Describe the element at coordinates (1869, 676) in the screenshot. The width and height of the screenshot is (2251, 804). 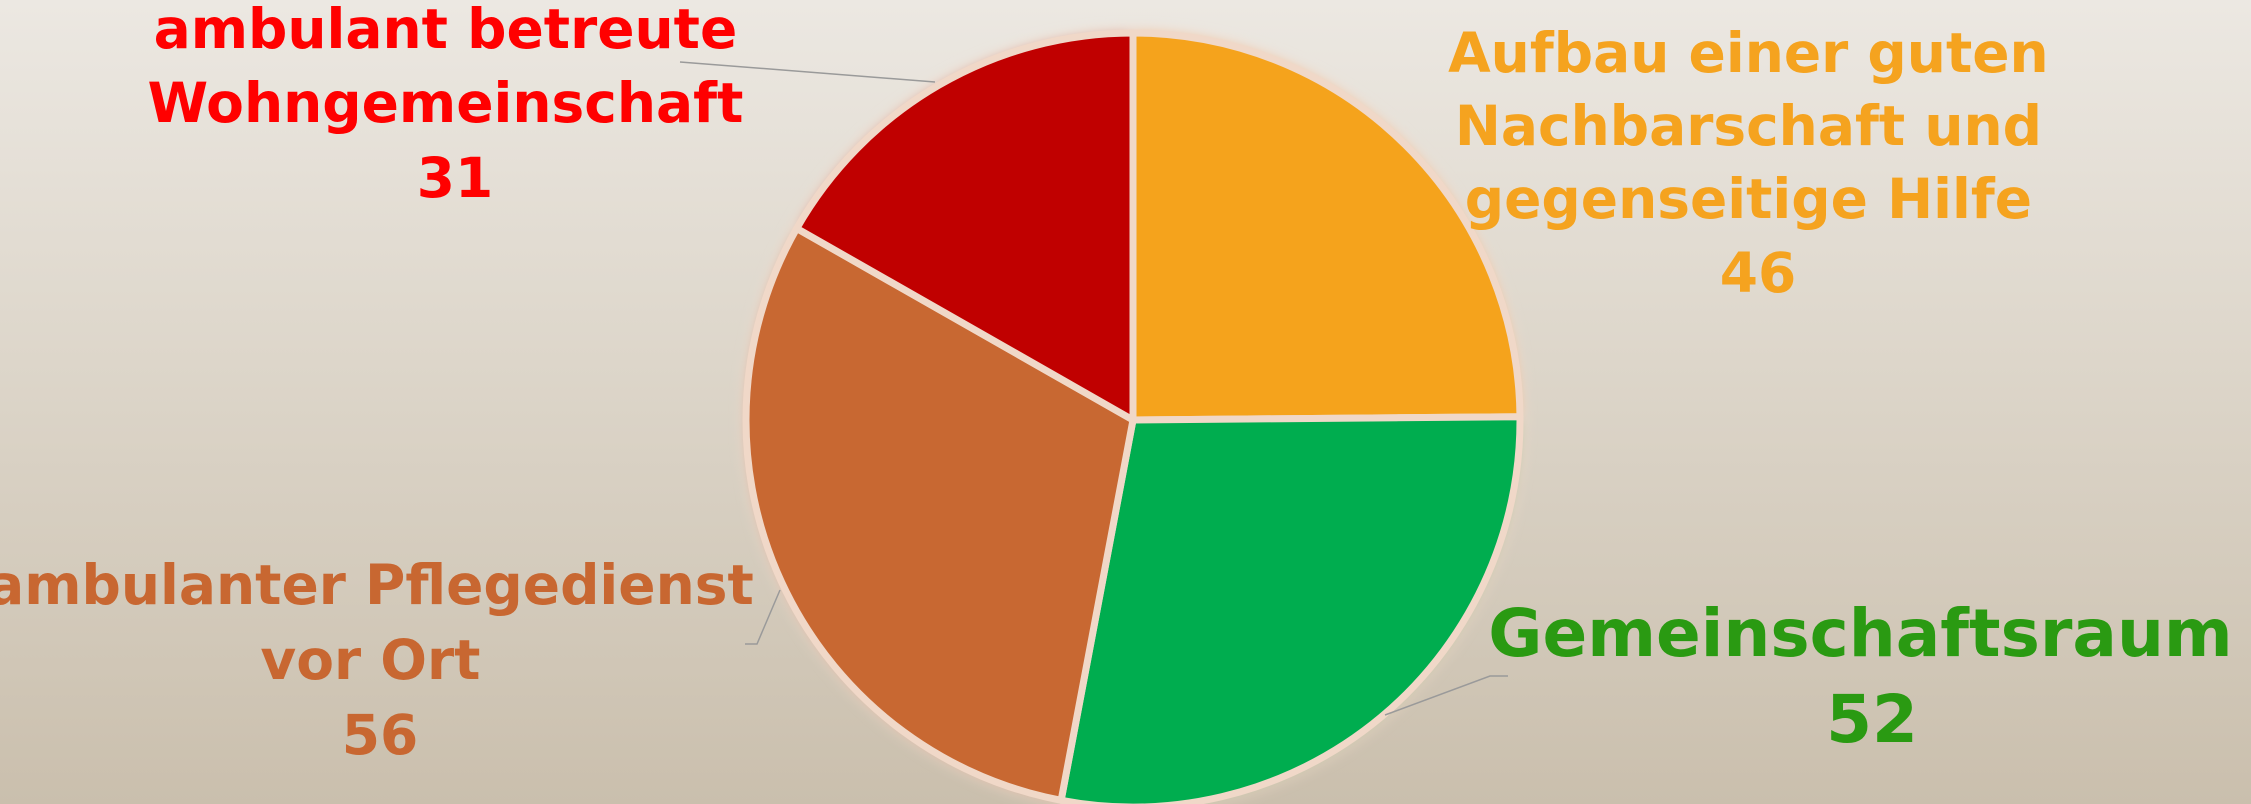
I see `slice-label-gemeinschaftsraum: Gemeinschaftsraum 52` at that location.